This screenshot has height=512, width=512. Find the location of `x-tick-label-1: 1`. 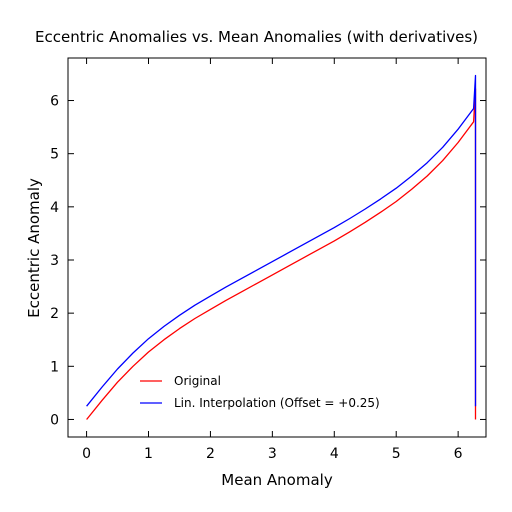

x-tick-label-1: 1 is located at coordinates (148, 454).